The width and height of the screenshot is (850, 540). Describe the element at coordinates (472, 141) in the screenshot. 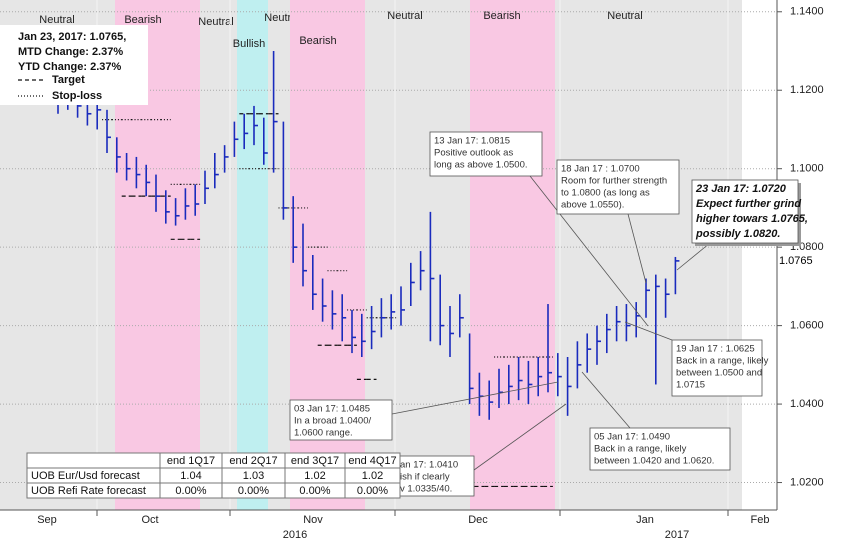

I see `annotation-text: 13 Jan 17: 1.0815` at that location.